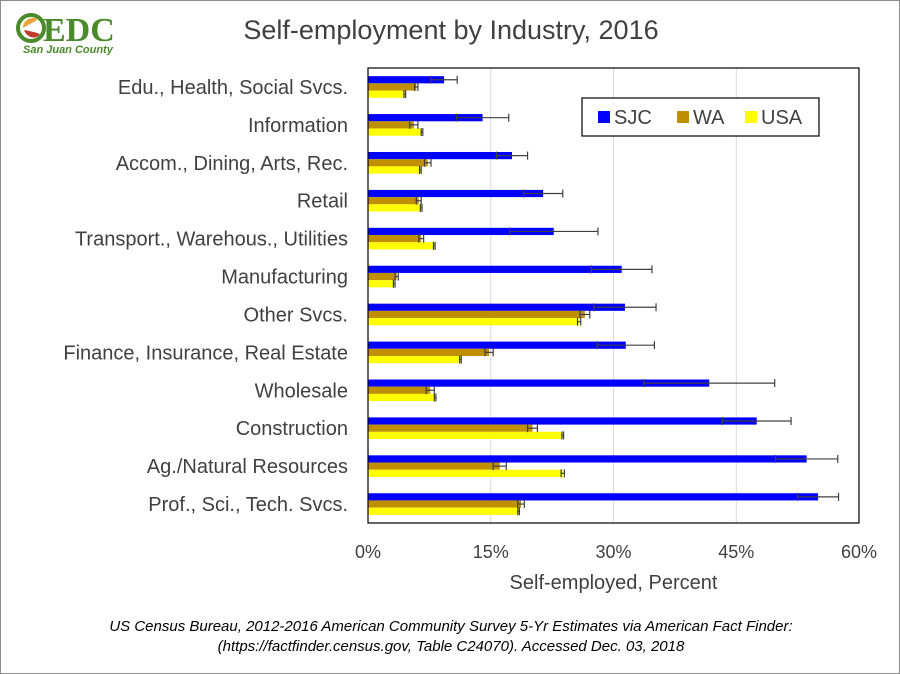 The image size is (900, 674). I want to click on x-tick-label: 15%, so click(491, 552).